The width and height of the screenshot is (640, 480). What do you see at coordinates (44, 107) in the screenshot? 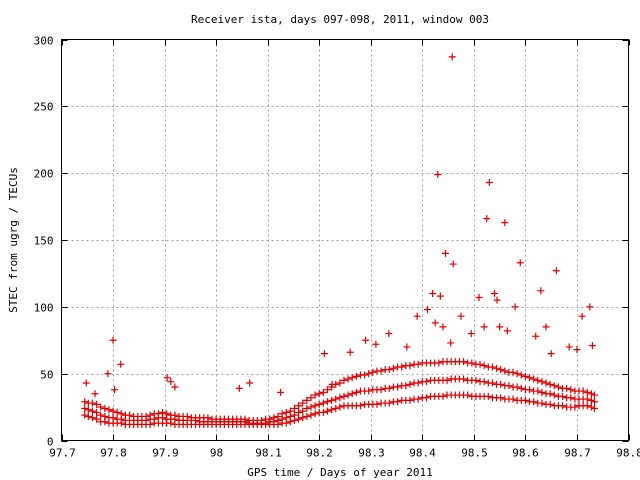
I see `y-tick-label: 250` at bounding box center [44, 107].